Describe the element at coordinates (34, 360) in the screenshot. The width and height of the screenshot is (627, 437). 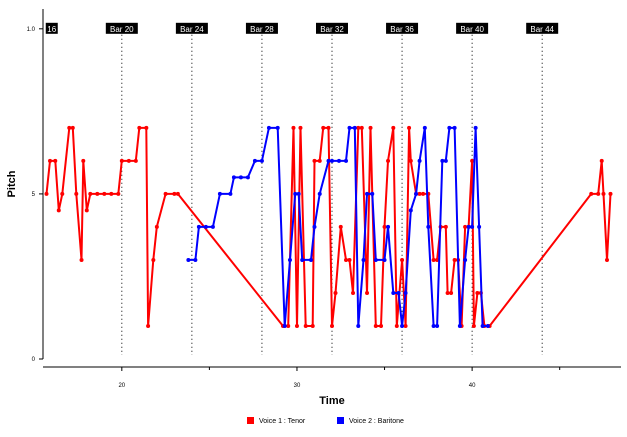
I see `y-tick-label: 0` at that location.